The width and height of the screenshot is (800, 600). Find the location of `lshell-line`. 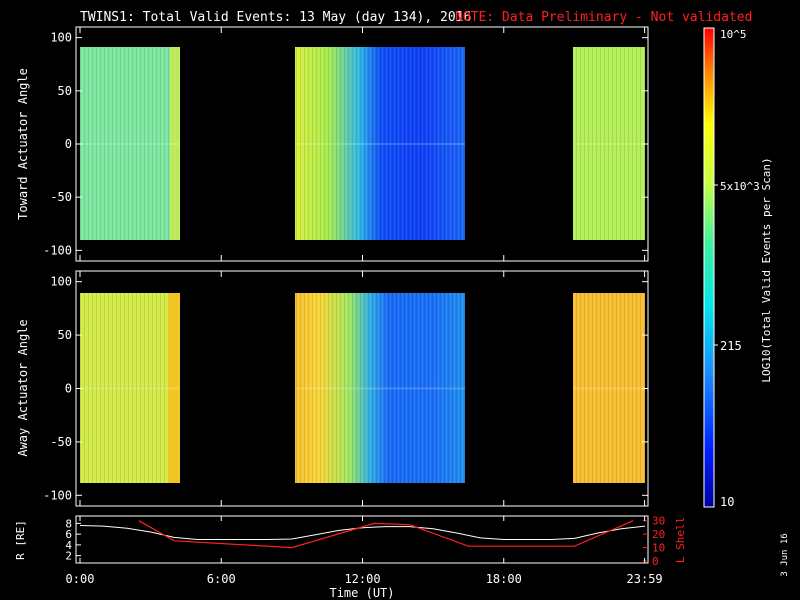

lshell-line is located at coordinates (386, 534).